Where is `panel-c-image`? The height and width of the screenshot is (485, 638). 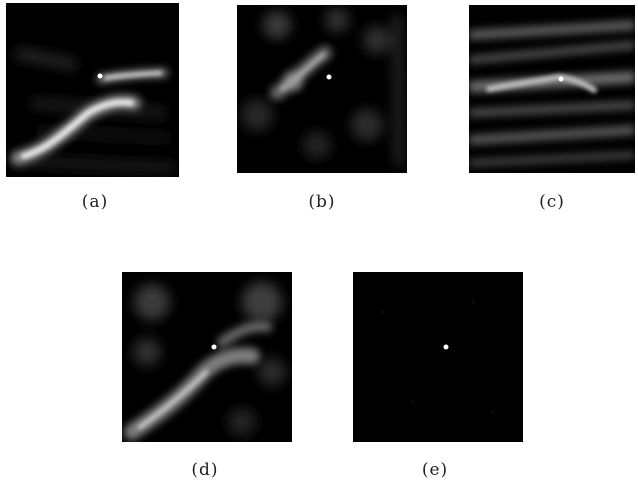
panel-c-image is located at coordinates (552, 89).